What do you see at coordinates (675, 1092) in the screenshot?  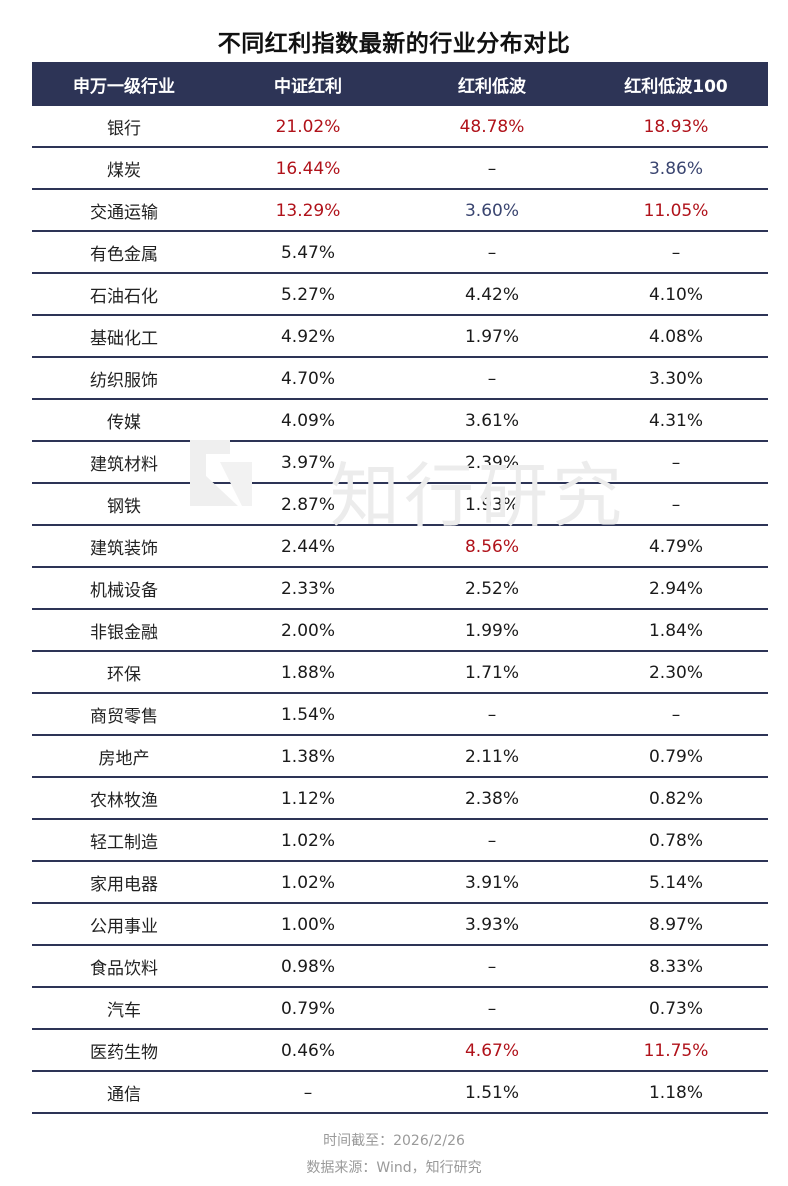 I see `cell-dividend-low-vol-100: 1.18%` at bounding box center [675, 1092].